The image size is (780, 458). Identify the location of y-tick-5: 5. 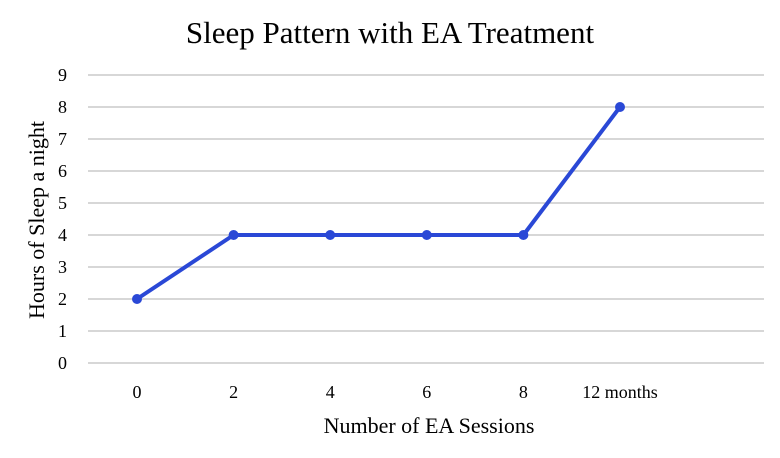
(62, 203).